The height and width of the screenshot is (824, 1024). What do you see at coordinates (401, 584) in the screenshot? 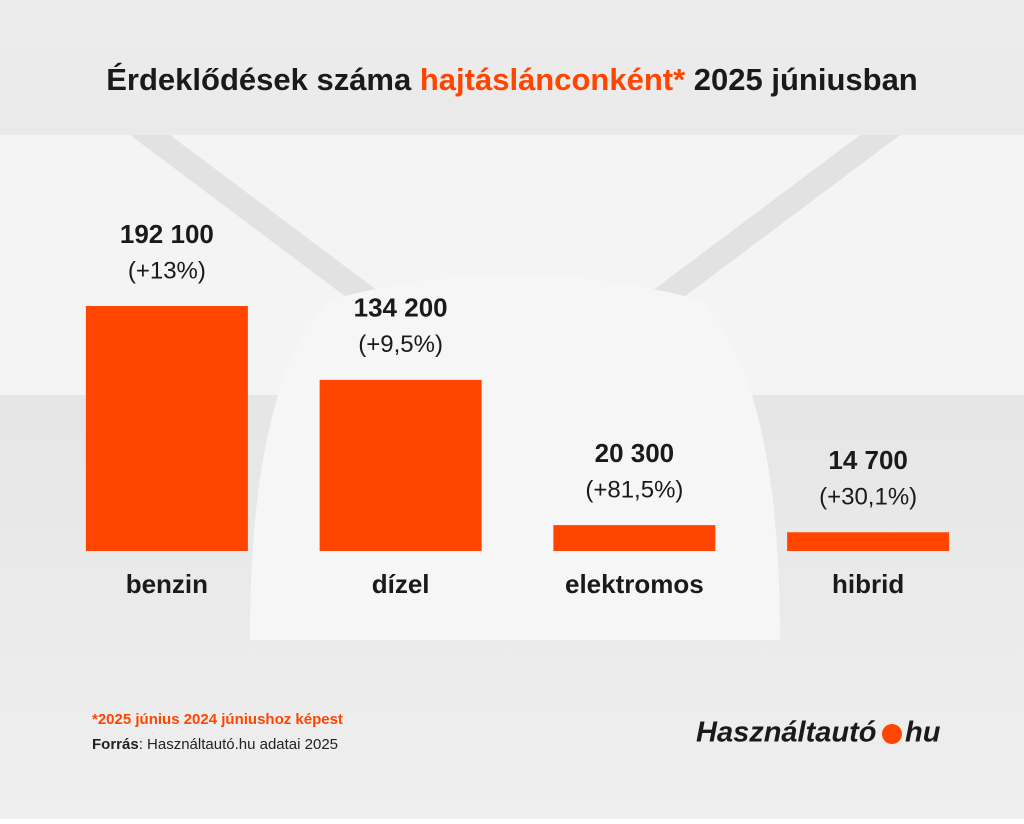
I see `category-label: dízel` at bounding box center [401, 584].